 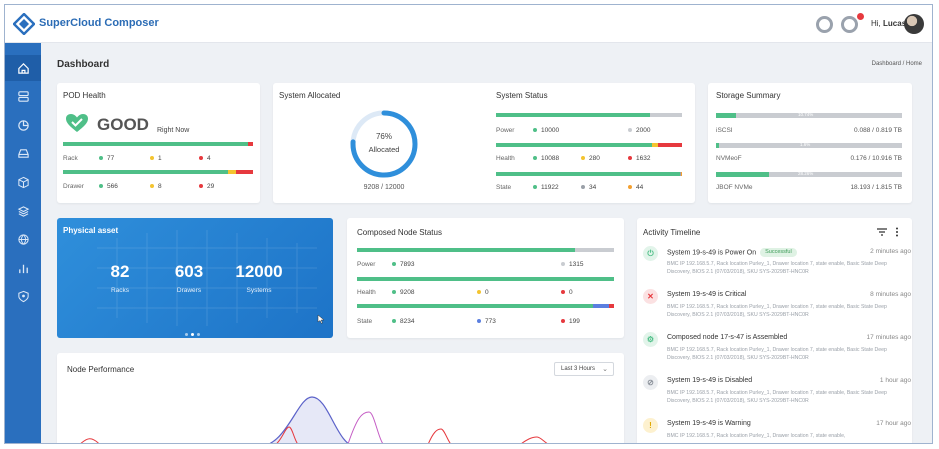 I want to click on timeline-item-title: System 19-s-49 is Critical, so click(x=707, y=294).